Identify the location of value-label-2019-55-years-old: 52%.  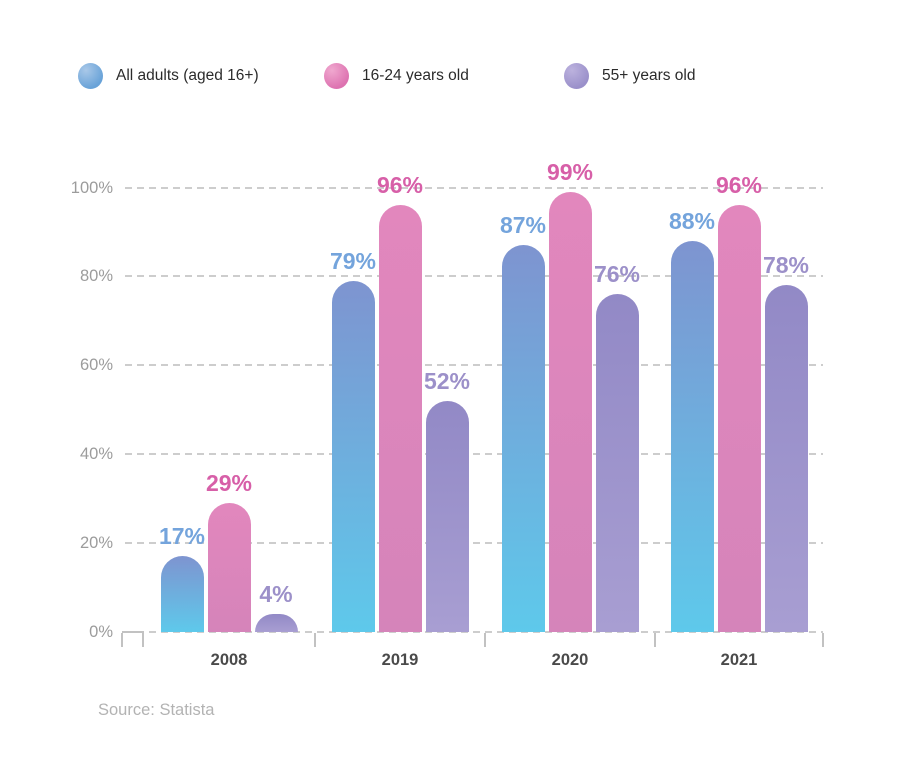
(447, 380).